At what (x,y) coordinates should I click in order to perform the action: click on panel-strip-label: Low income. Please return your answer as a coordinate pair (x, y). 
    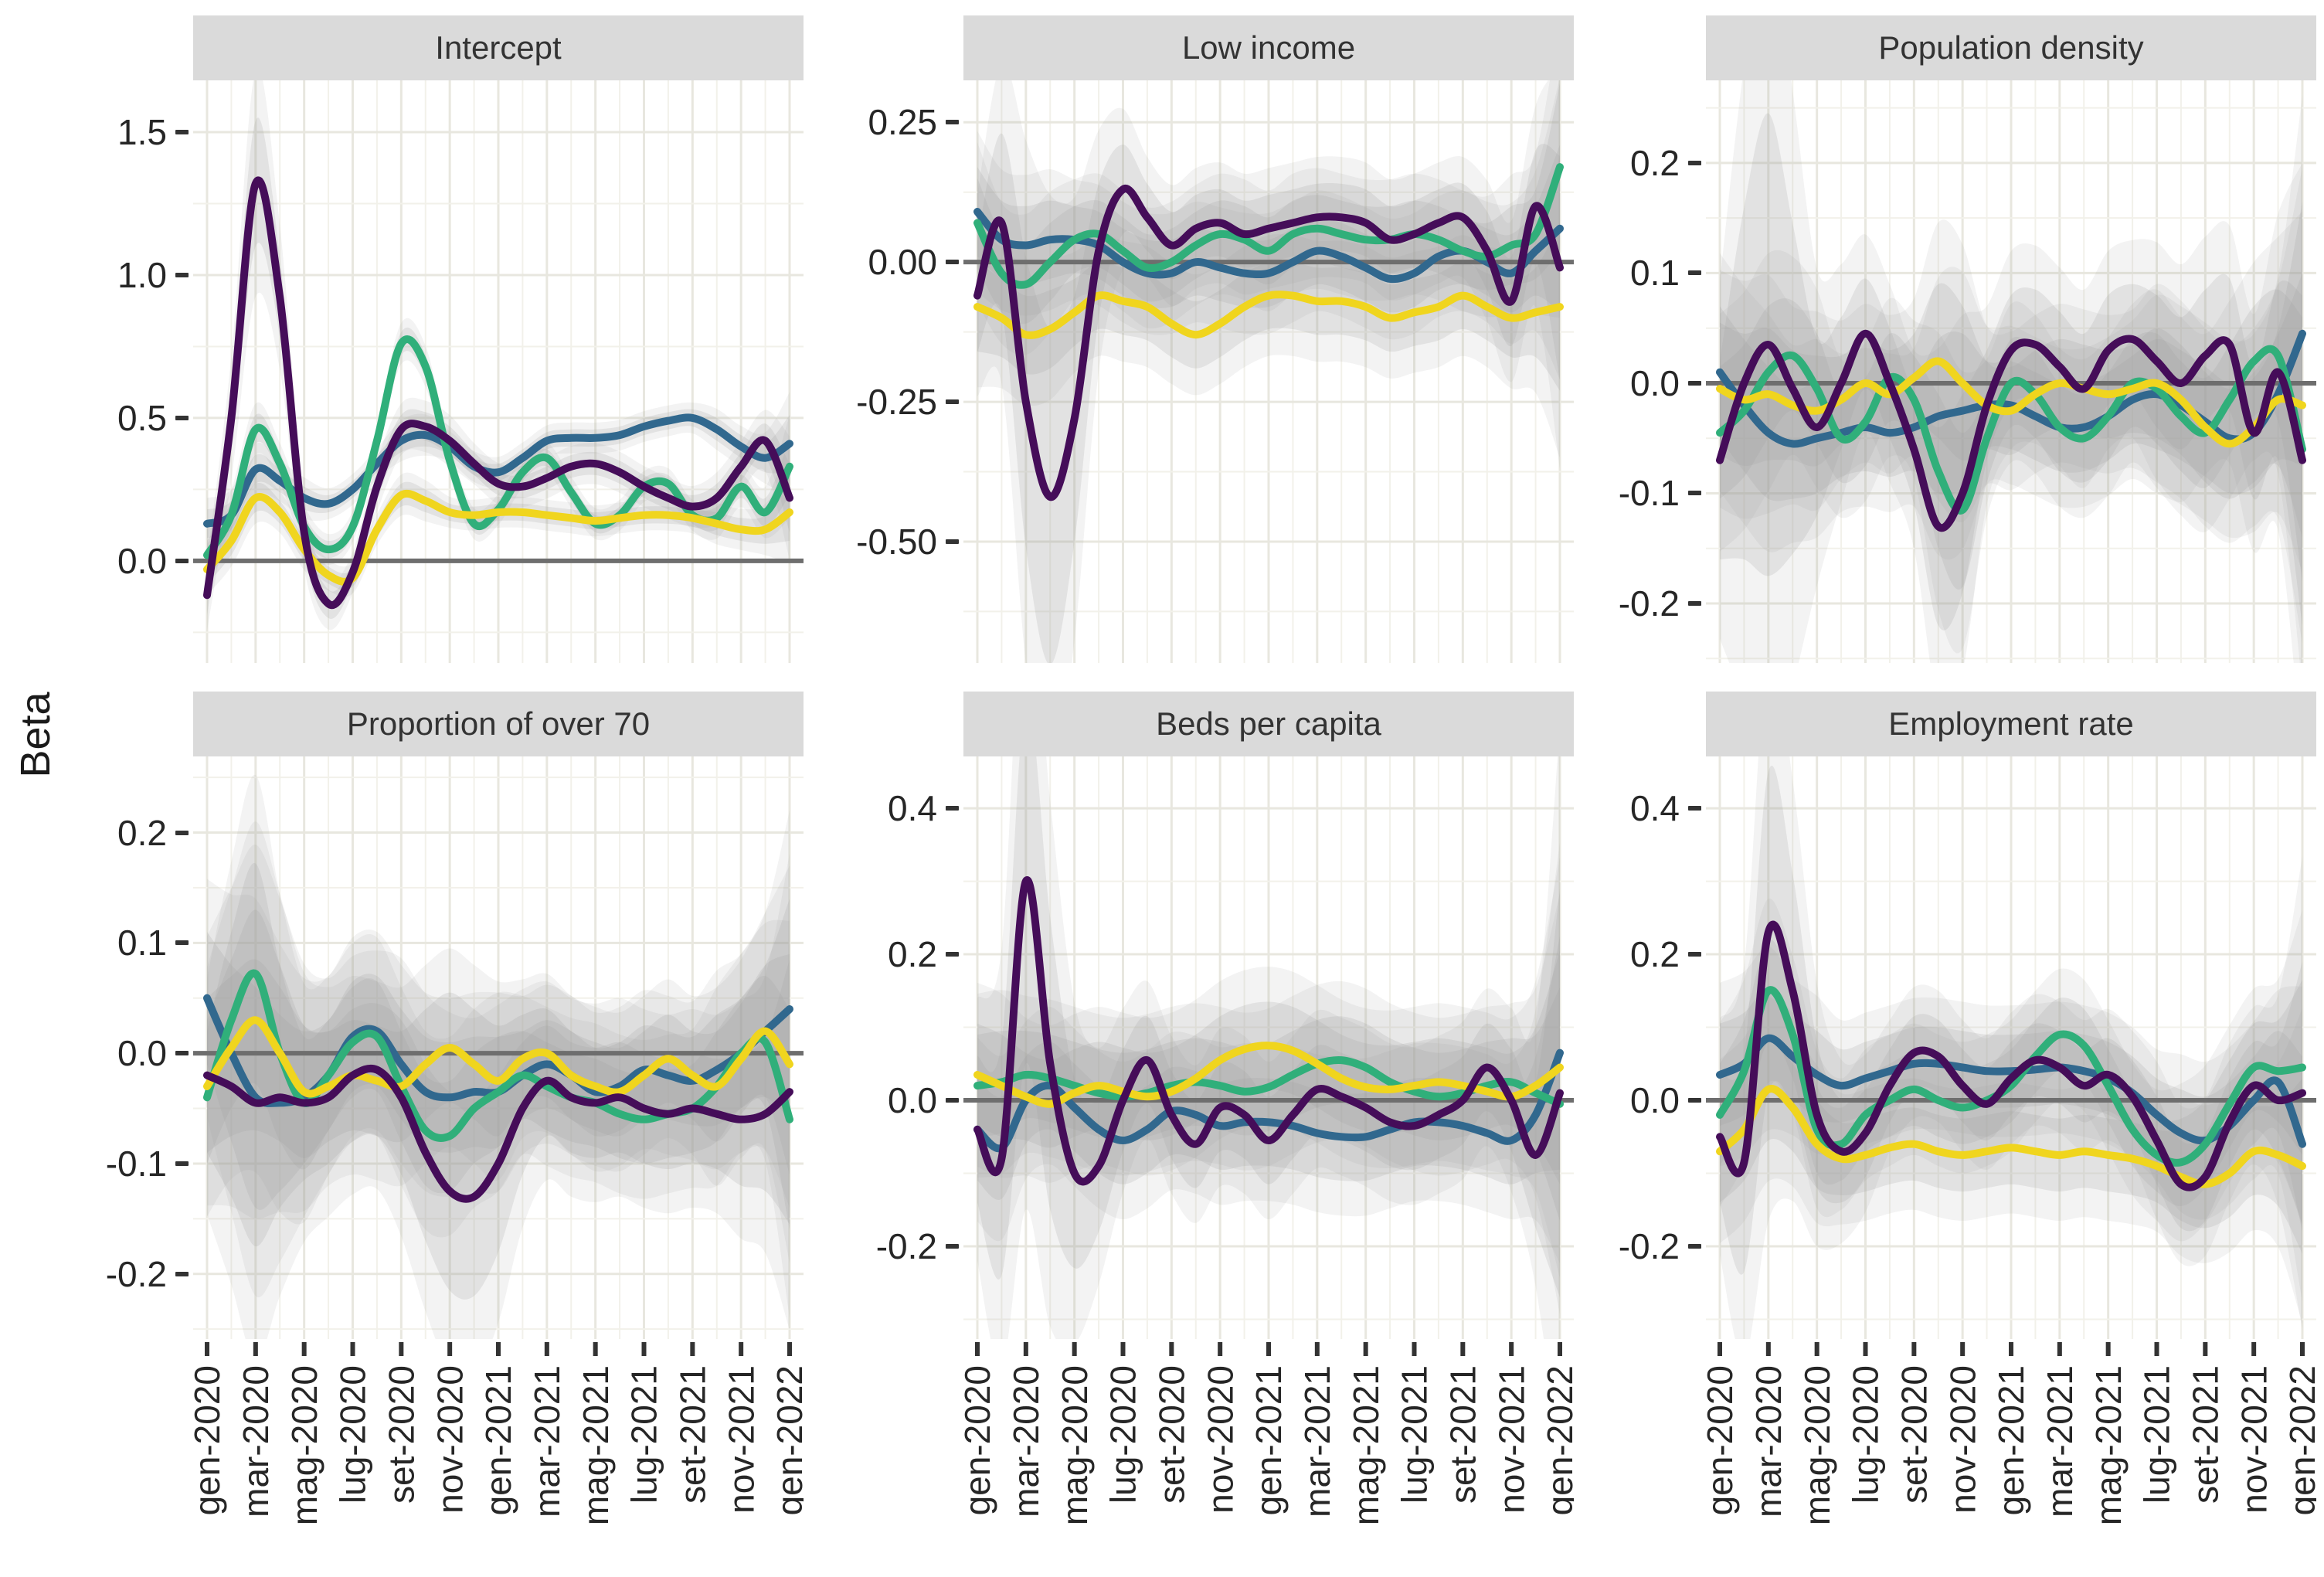
    Looking at the image, I should click on (1268, 47).